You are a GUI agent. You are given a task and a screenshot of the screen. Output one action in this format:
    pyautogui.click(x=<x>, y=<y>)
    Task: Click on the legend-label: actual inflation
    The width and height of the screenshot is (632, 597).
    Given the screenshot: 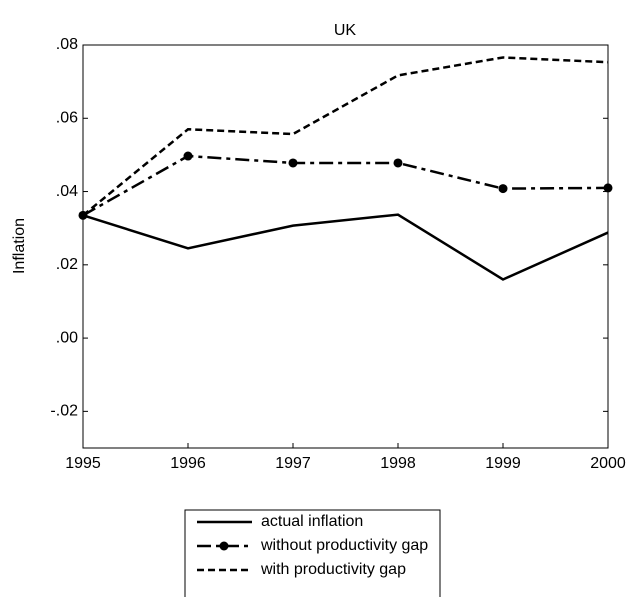 What is the action you would take?
    pyautogui.click(x=312, y=521)
    